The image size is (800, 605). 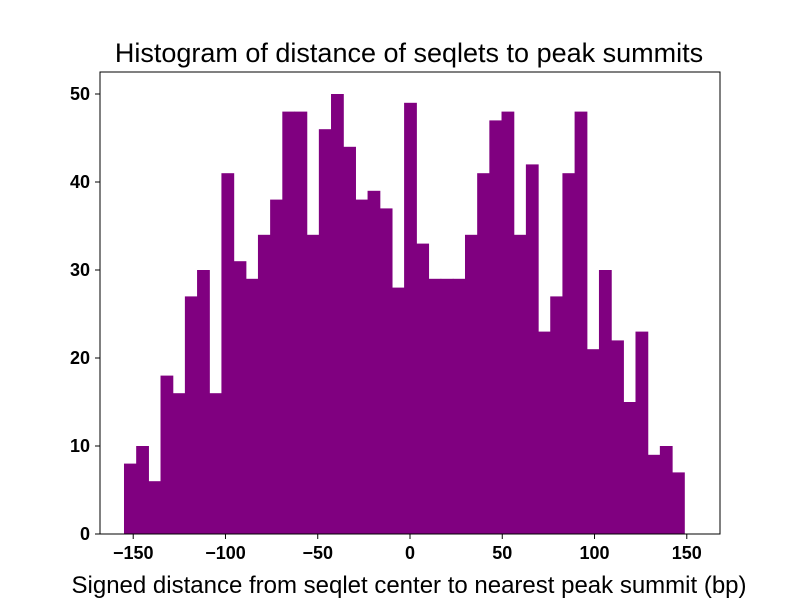 What do you see at coordinates (133, 553) in the screenshot?
I see `x-tick-label: −150` at bounding box center [133, 553].